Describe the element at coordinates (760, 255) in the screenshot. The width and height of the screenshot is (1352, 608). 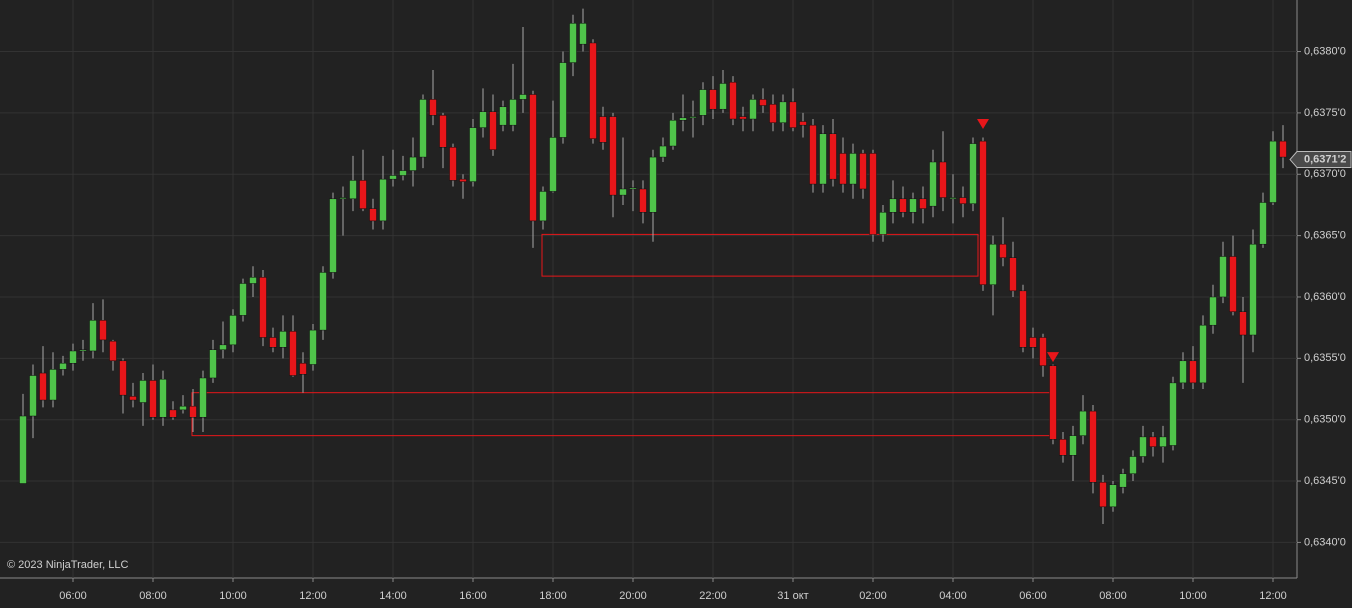
I see `zone` at that location.